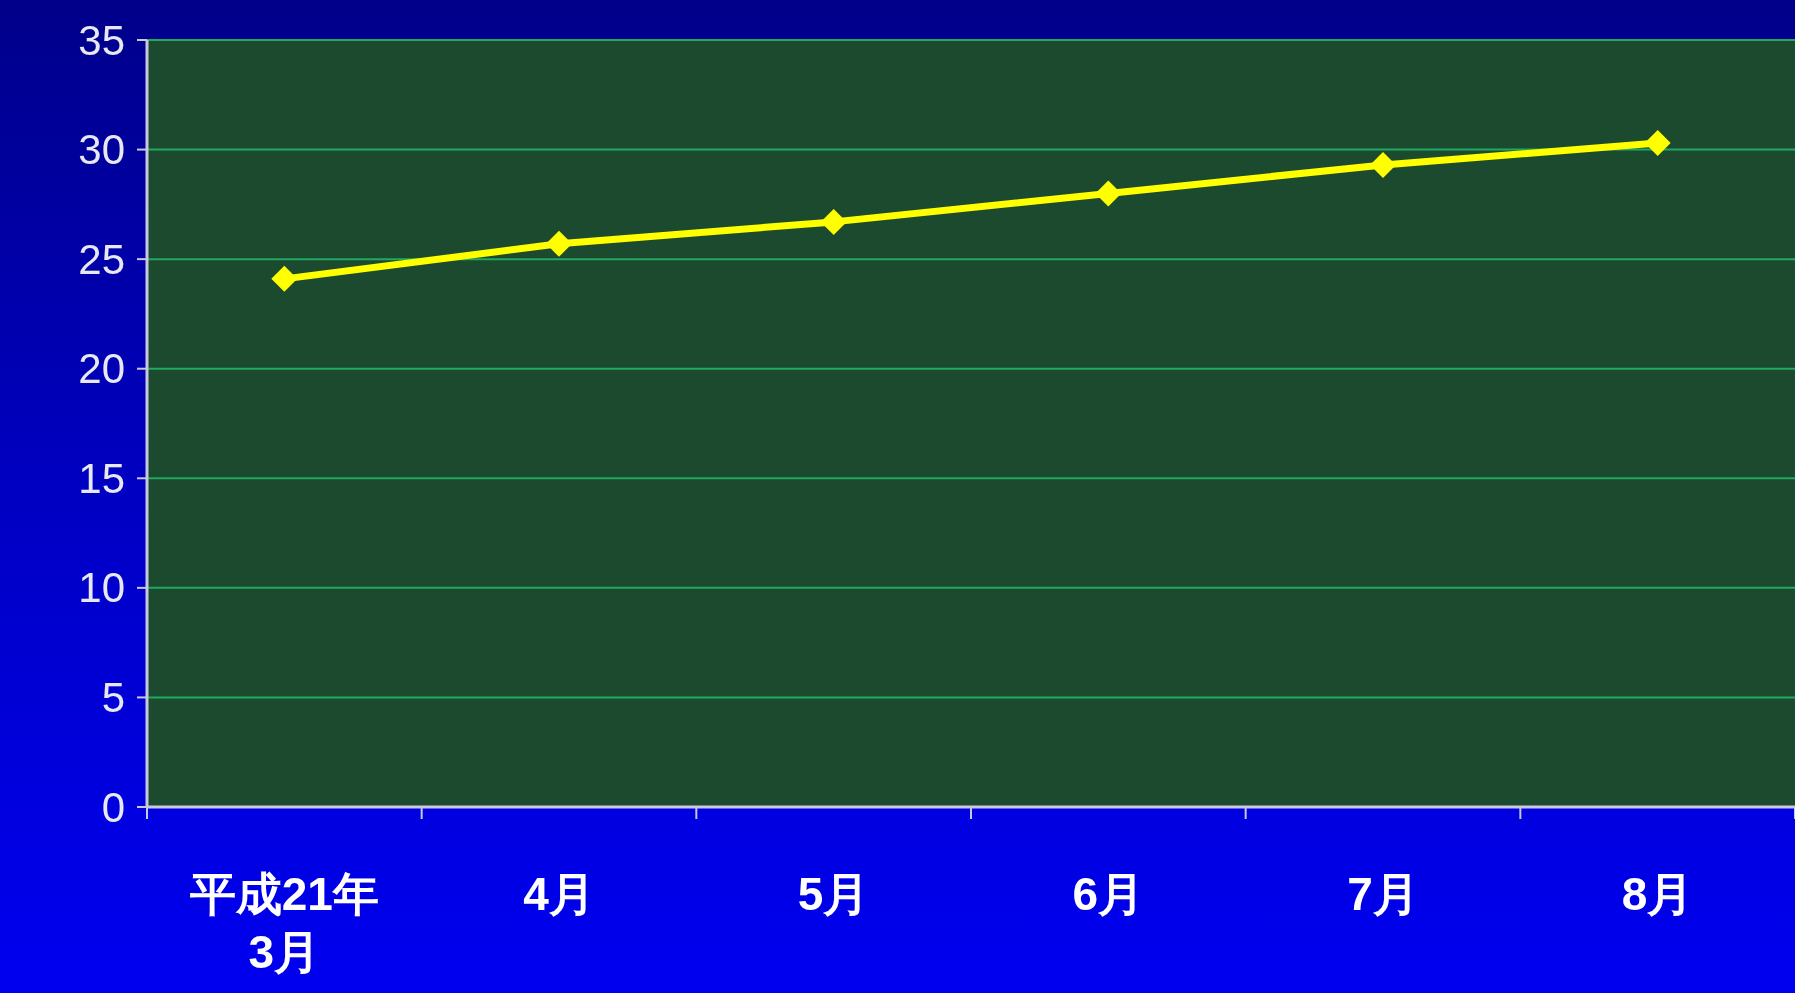 The height and width of the screenshot is (993, 1795). What do you see at coordinates (101, 150) in the screenshot?
I see `y-tick-label: 30` at bounding box center [101, 150].